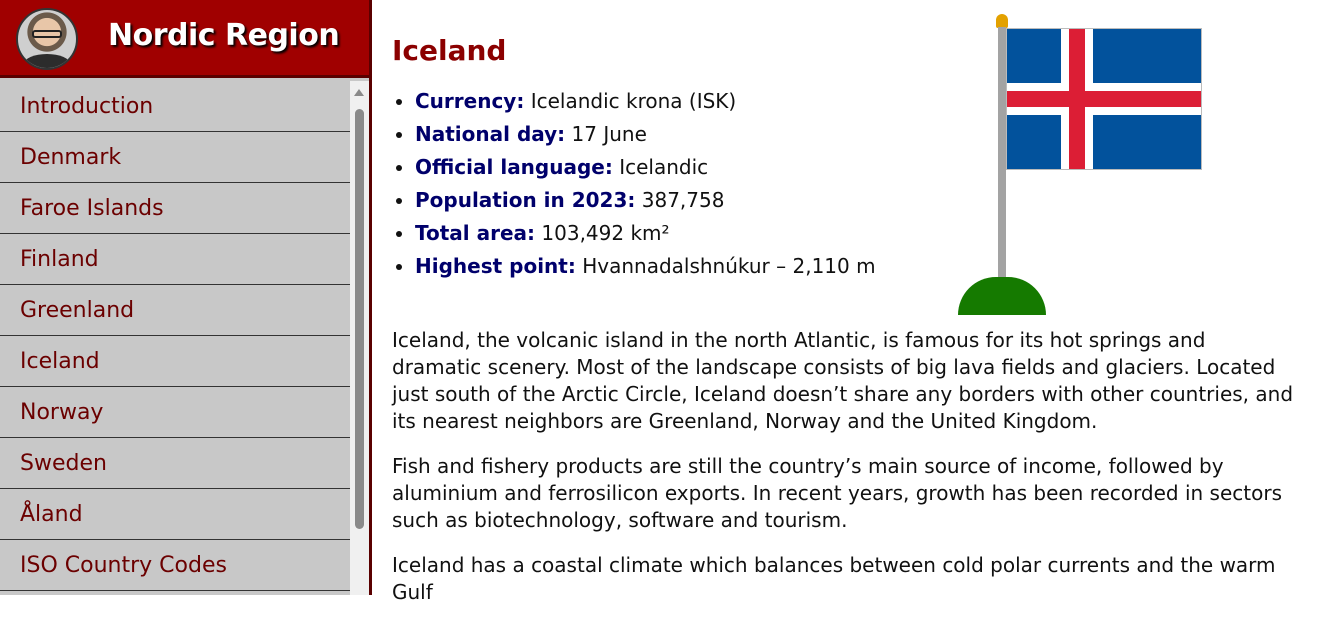 Image resolution: width=1339 pixels, height=624 pixels. Describe the element at coordinates (175, 157) in the screenshot. I see `nav-item-denmark: Denmark` at that location.